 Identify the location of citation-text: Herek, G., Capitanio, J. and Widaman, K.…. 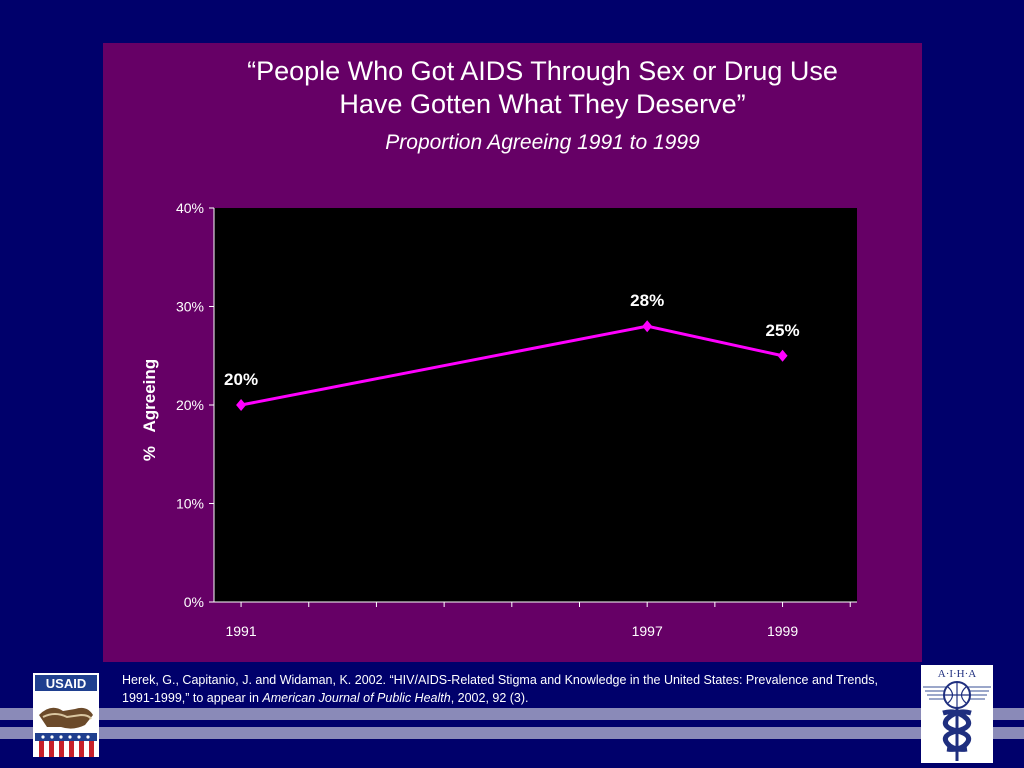
(500, 689).